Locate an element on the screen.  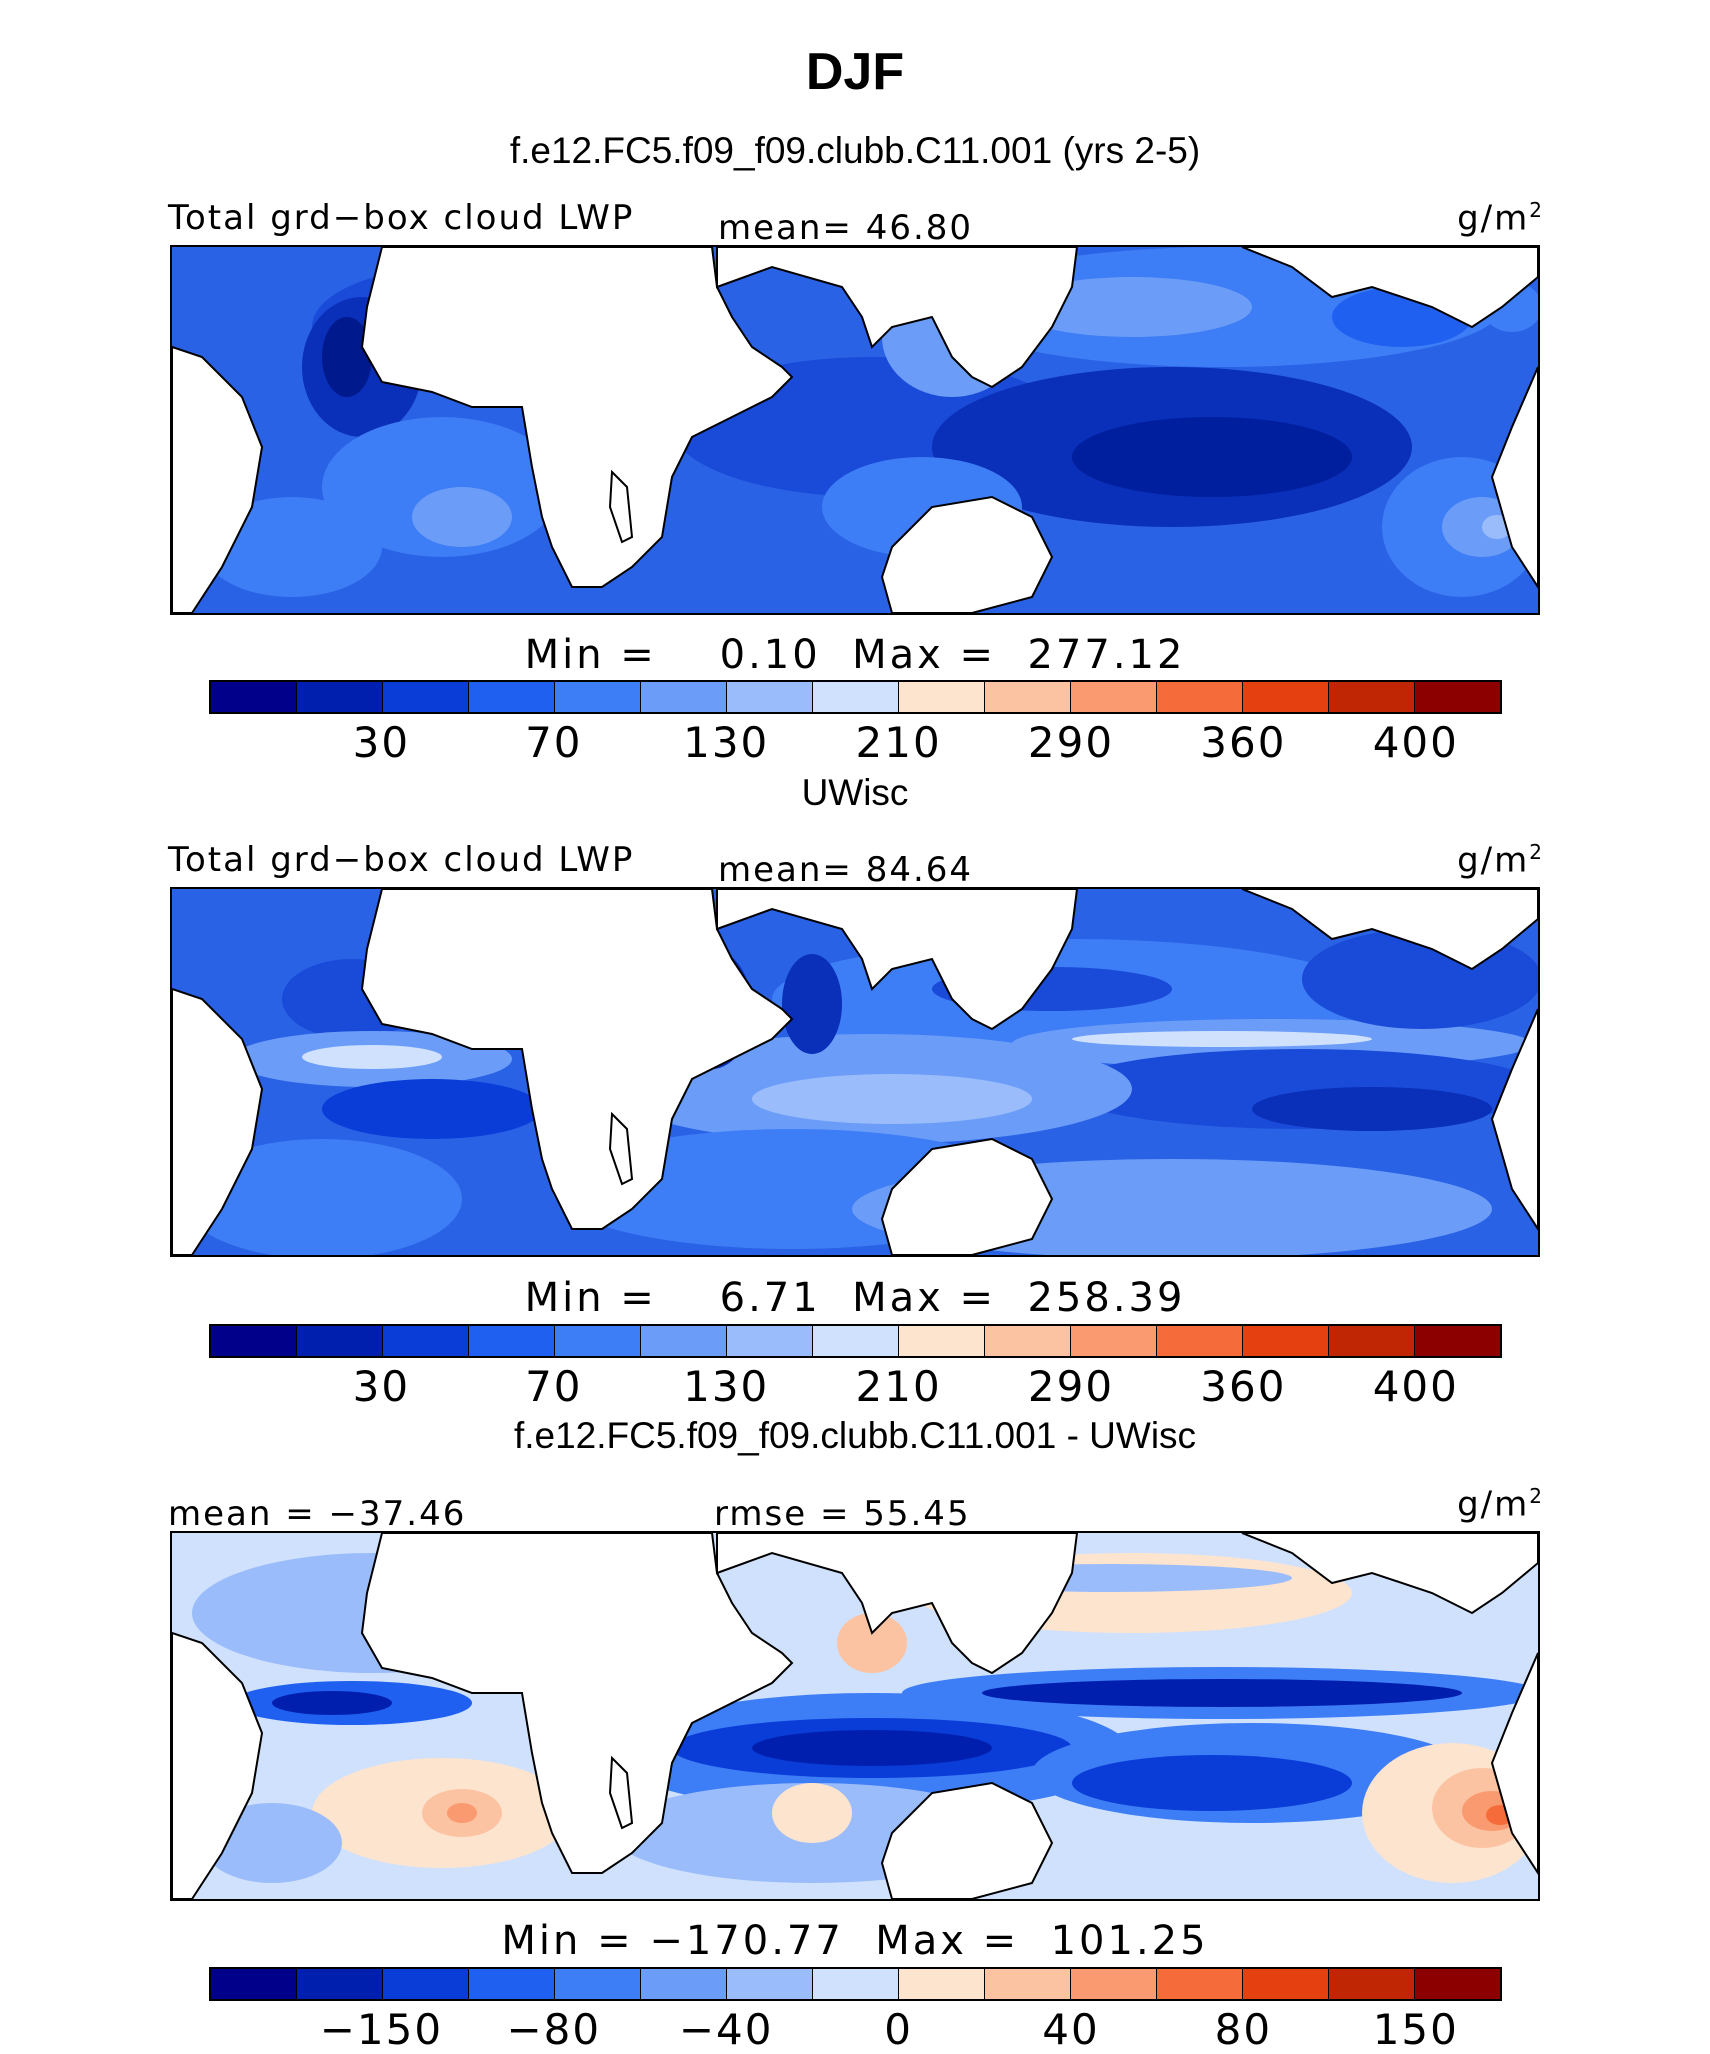
panel-1-colorbar-tick-label: 400 is located at coordinates (1415, 742).